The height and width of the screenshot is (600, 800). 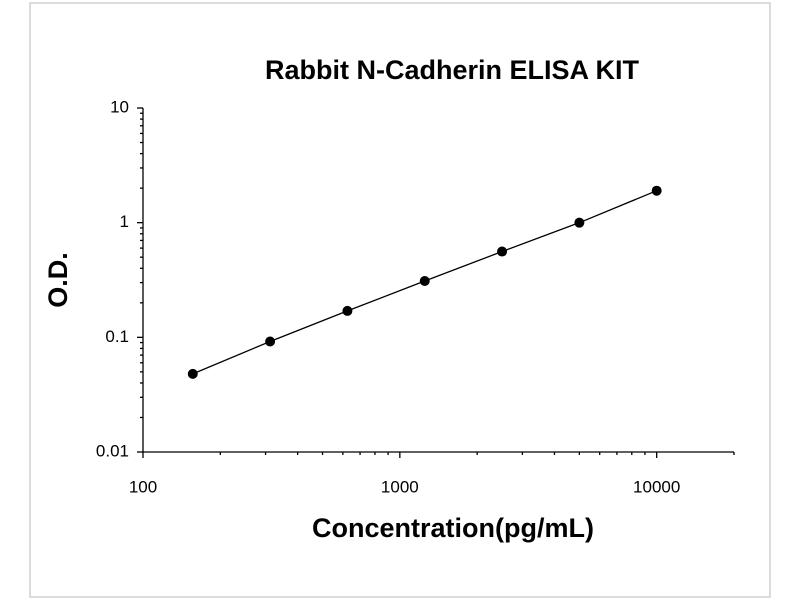 What do you see at coordinates (117, 336) in the screenshot?
I see `y-tick-label: 0.1` at bounding box center [117, 336].